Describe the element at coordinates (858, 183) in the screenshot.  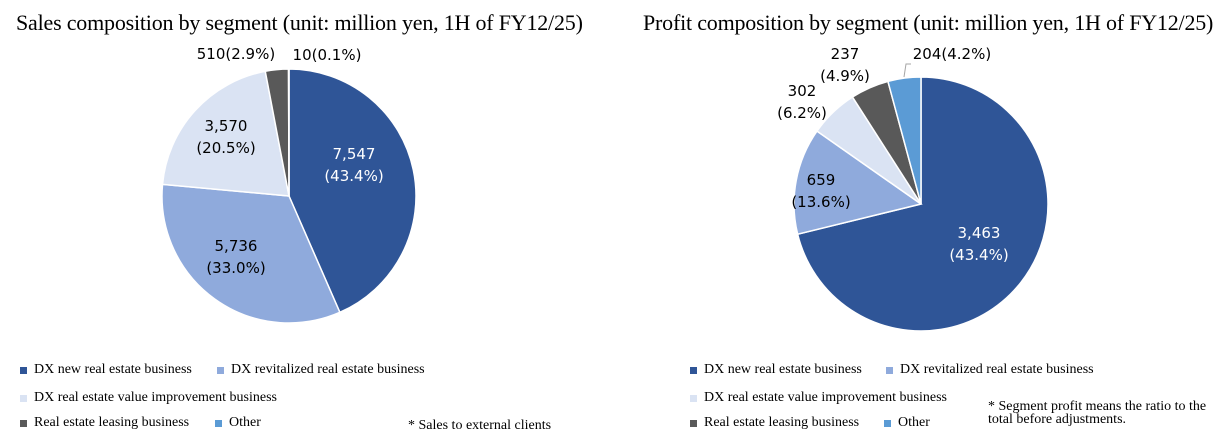
I see `profit-slice-dx-revitalized` at that location.